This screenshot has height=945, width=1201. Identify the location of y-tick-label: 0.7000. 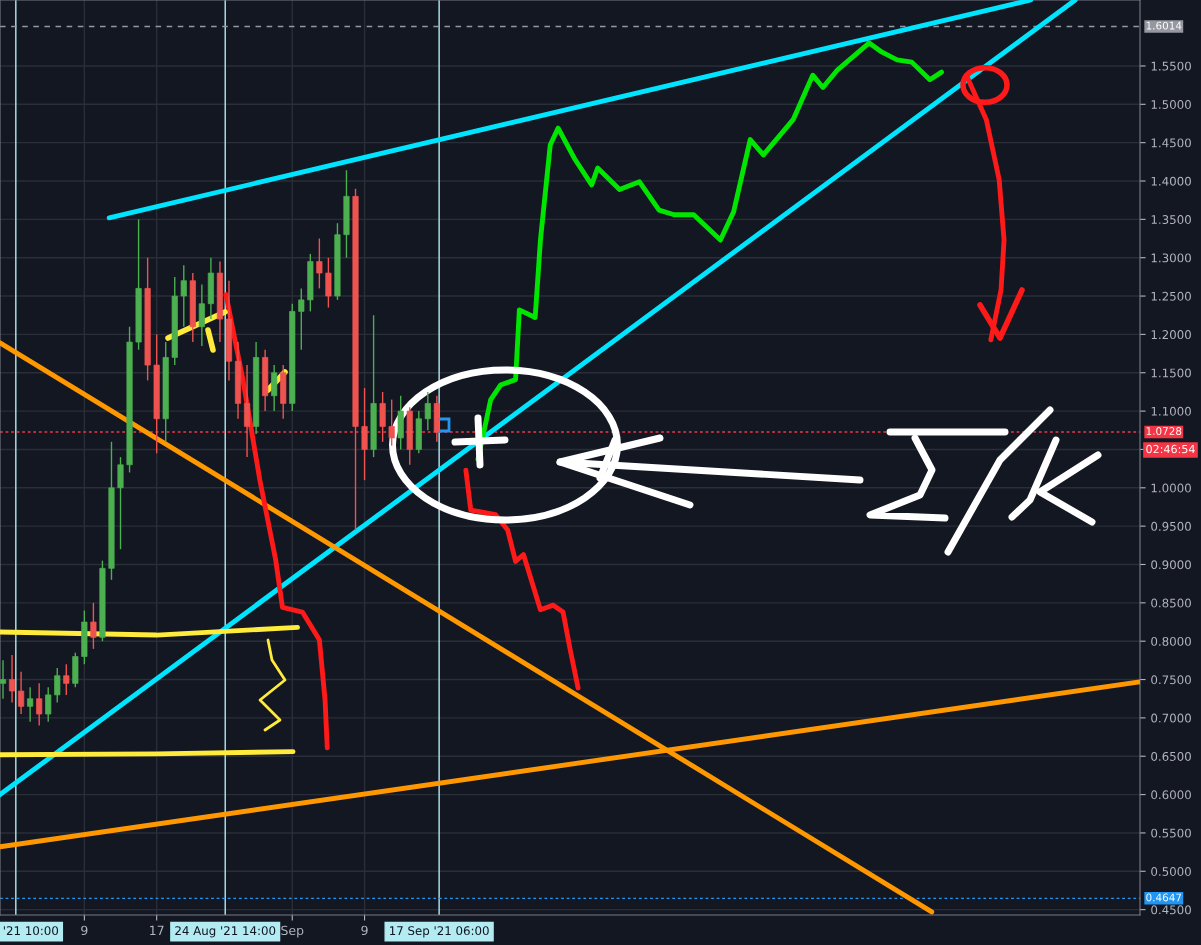
(1171, 718).